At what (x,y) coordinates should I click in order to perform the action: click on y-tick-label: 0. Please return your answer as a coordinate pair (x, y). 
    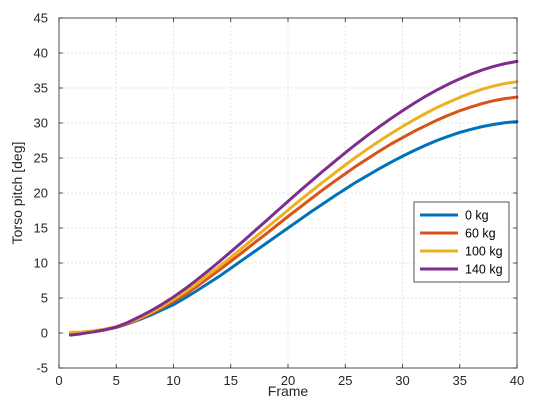
    Looking at the image, I should click on (44, 333).